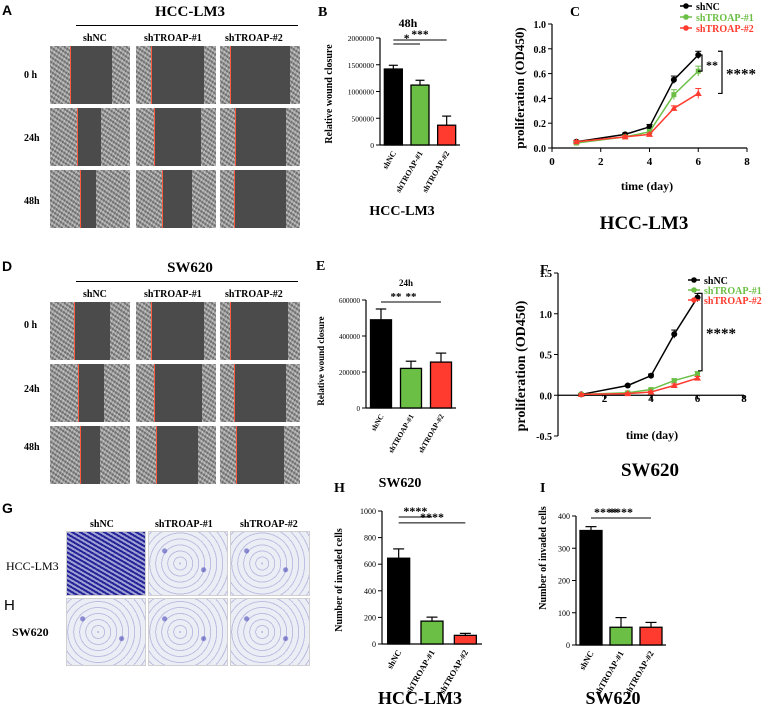 The image size is (771, 711). Describe the element at coordinates (320, 266) in the screenshot. I see `panel-letter-e: E` at that location.